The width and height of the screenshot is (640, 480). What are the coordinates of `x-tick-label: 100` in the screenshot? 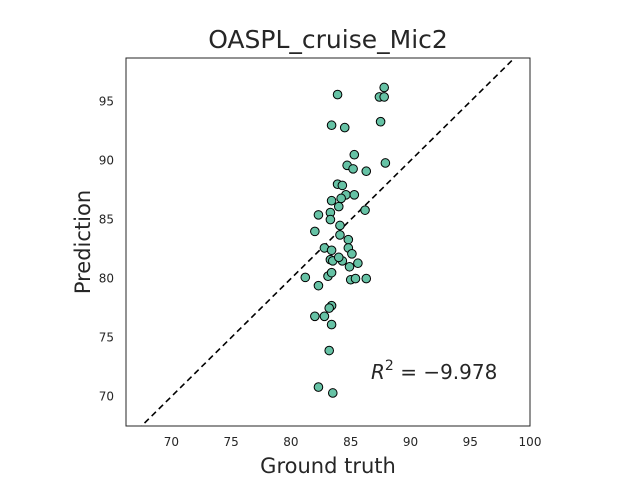 It's located at (530, 442).